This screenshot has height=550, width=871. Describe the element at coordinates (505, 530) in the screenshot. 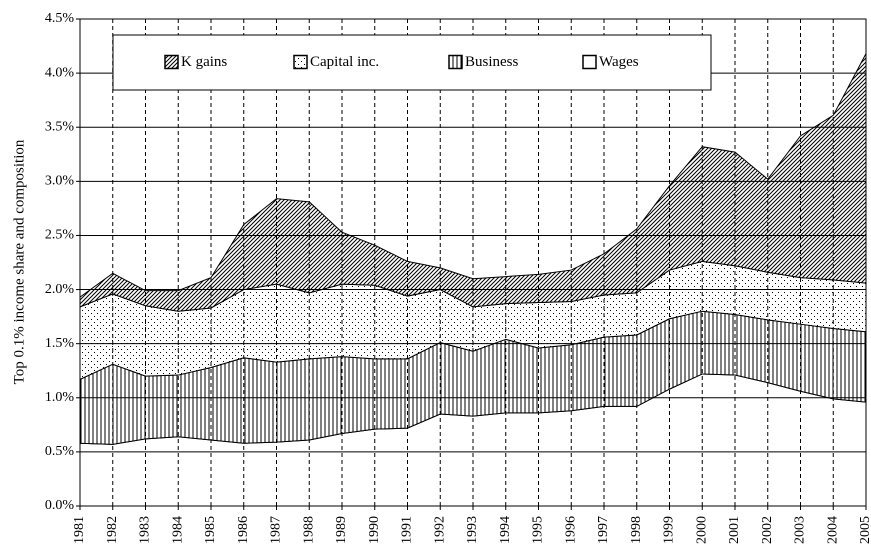

I see `x-tick-label: 1994` at that location.